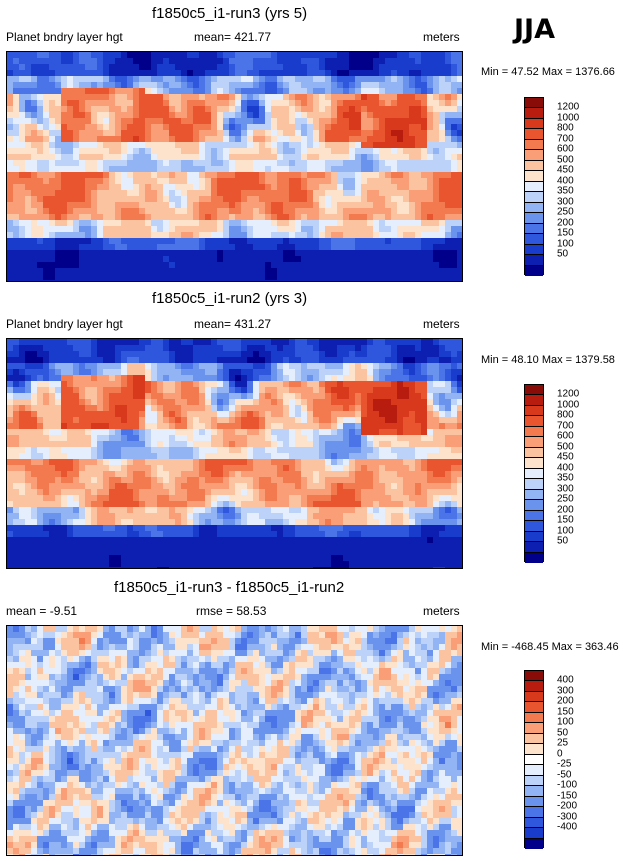  What do you see at coordinates (567, 827) in the screenshot?
I see `colorbar-tick-label: -400` at bounding box center [567, 827].